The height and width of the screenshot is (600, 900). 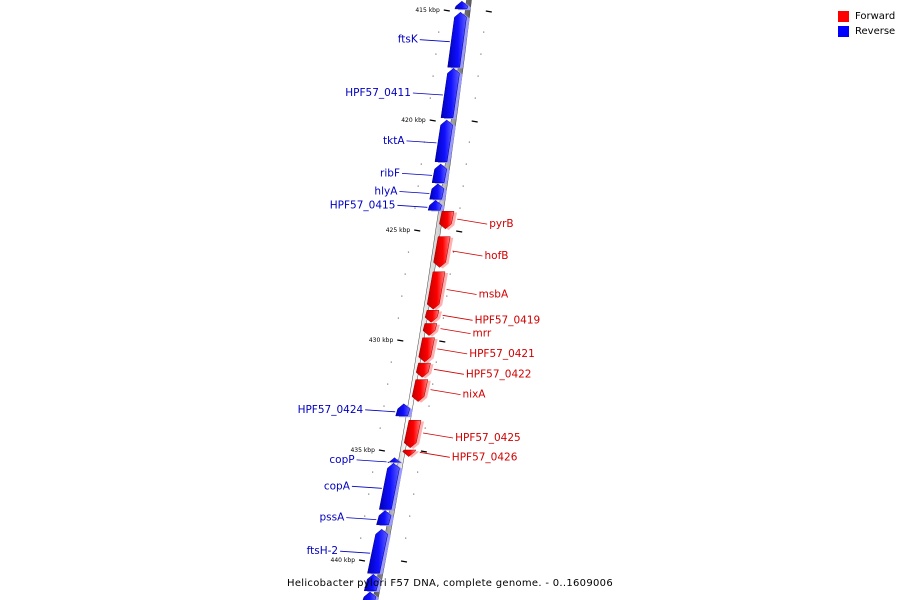 I want to click on gene-label: hlyA, so click(x=386, y=192).